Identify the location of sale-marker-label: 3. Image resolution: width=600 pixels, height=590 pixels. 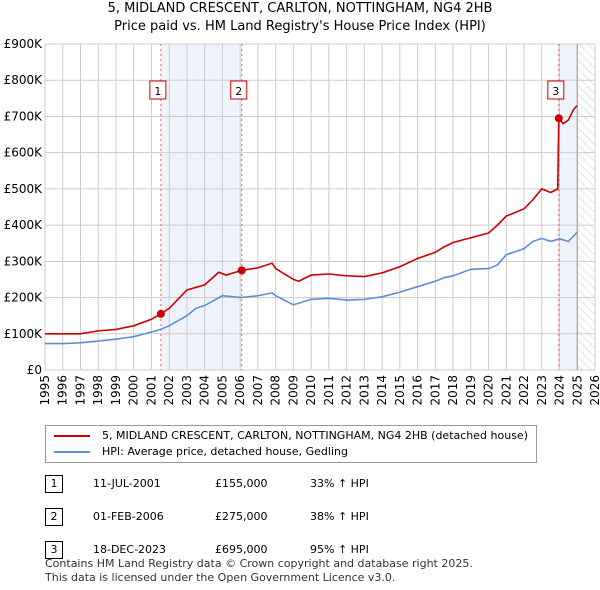
(555, 91).